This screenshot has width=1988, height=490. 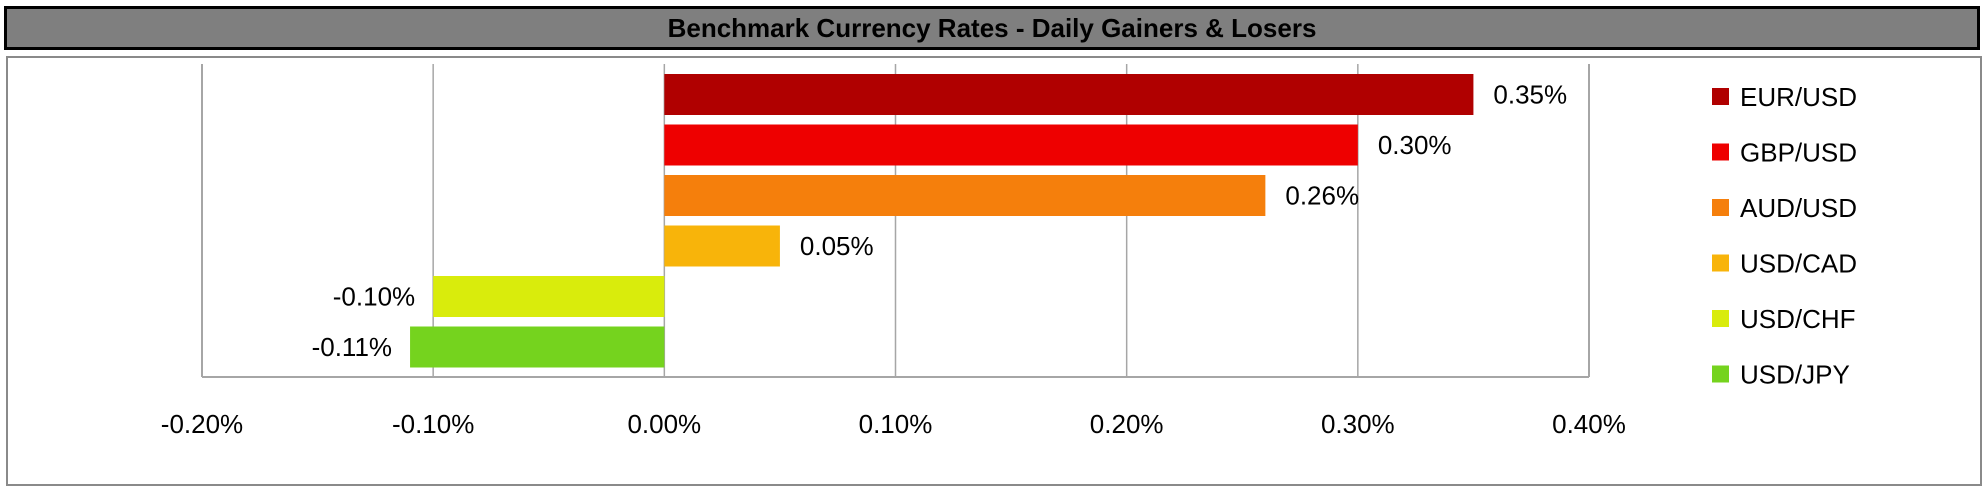 I want to click on bar-usd-jpy, so click(x=537, y=347).